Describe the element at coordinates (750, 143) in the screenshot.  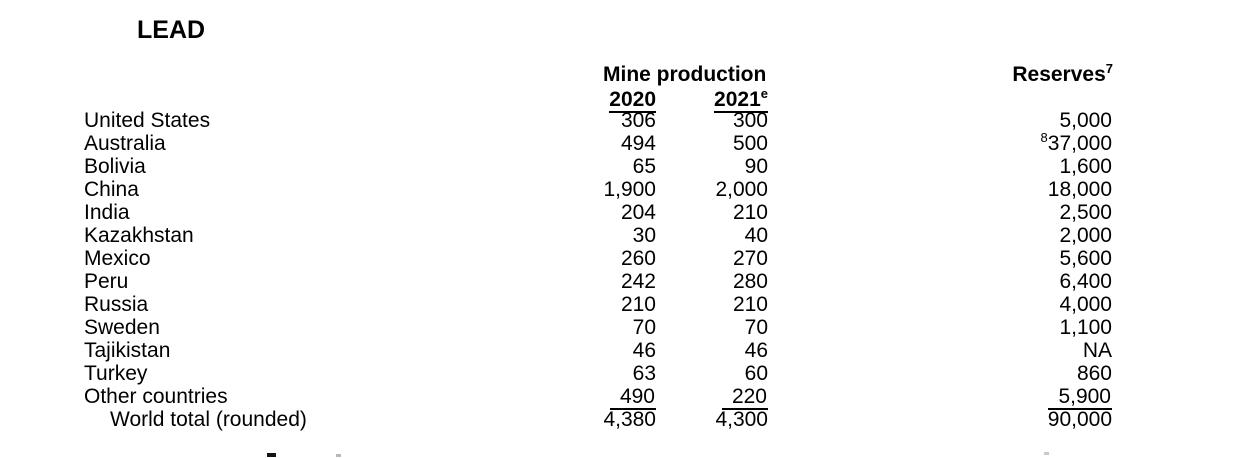
I see `production-2021-cell: 500` at that location.